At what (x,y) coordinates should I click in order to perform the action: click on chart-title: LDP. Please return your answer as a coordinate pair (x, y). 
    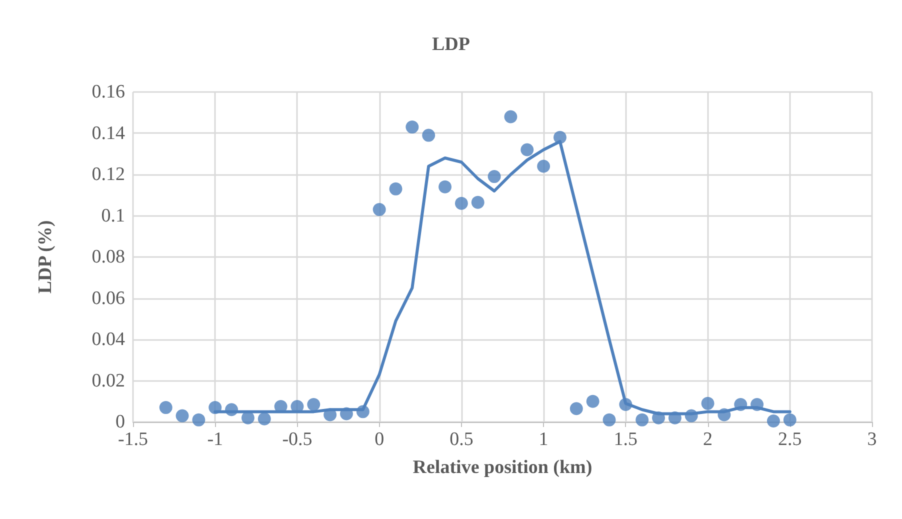
    Looking at the image, I should click on (451, 44).